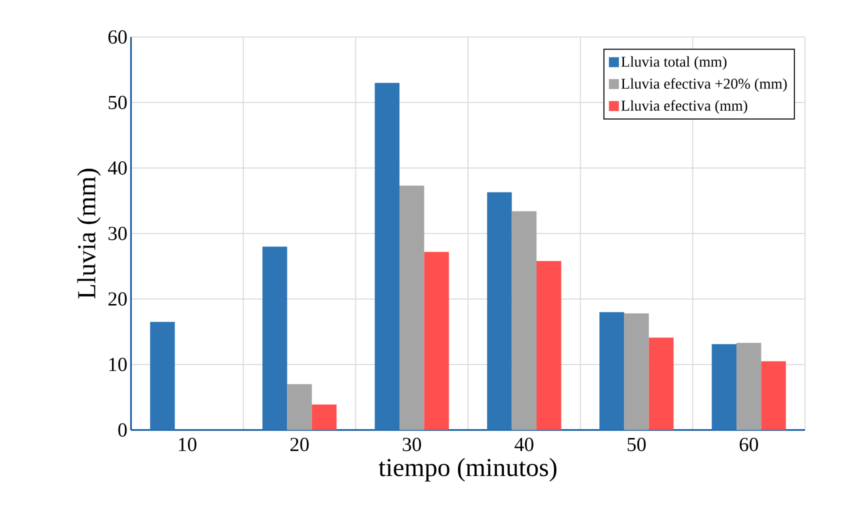 This screenshot has height=523, width=865. Describe the element at coordinates (89, 233) in the screenshot. I see `y-axis-title: Lluvia (mm)` at that location.